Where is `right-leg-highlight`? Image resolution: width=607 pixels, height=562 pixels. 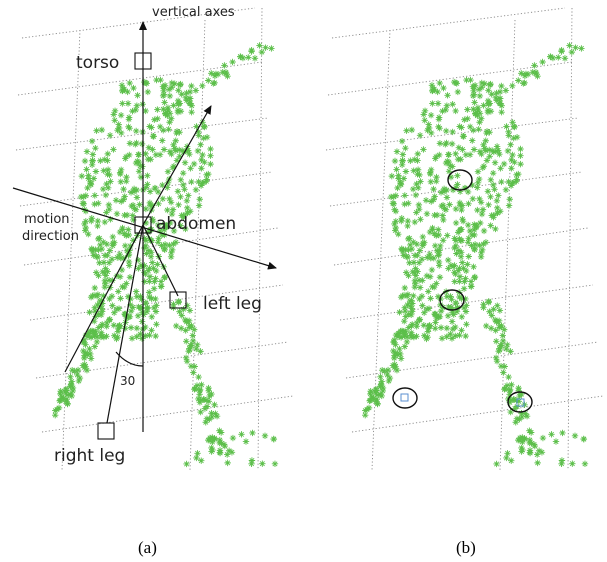 right-leg-highlight is located at coordinates (405, 398).